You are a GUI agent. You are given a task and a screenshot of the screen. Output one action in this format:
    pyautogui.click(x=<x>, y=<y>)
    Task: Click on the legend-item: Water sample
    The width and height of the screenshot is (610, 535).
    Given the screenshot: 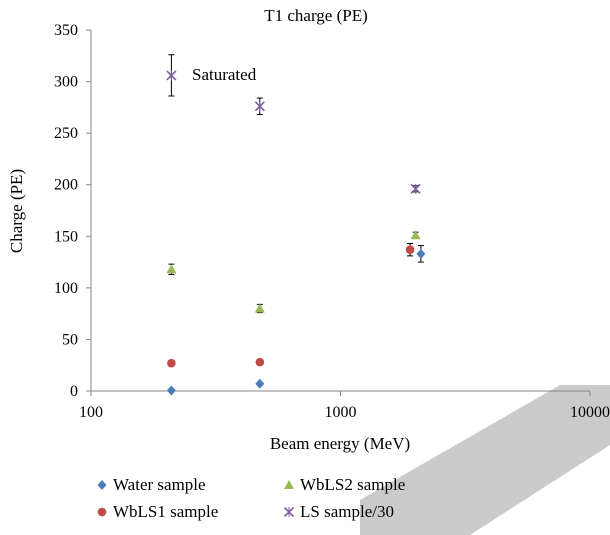 What is the action you would take?
    pyautogui.click(x=151, y=484)
    